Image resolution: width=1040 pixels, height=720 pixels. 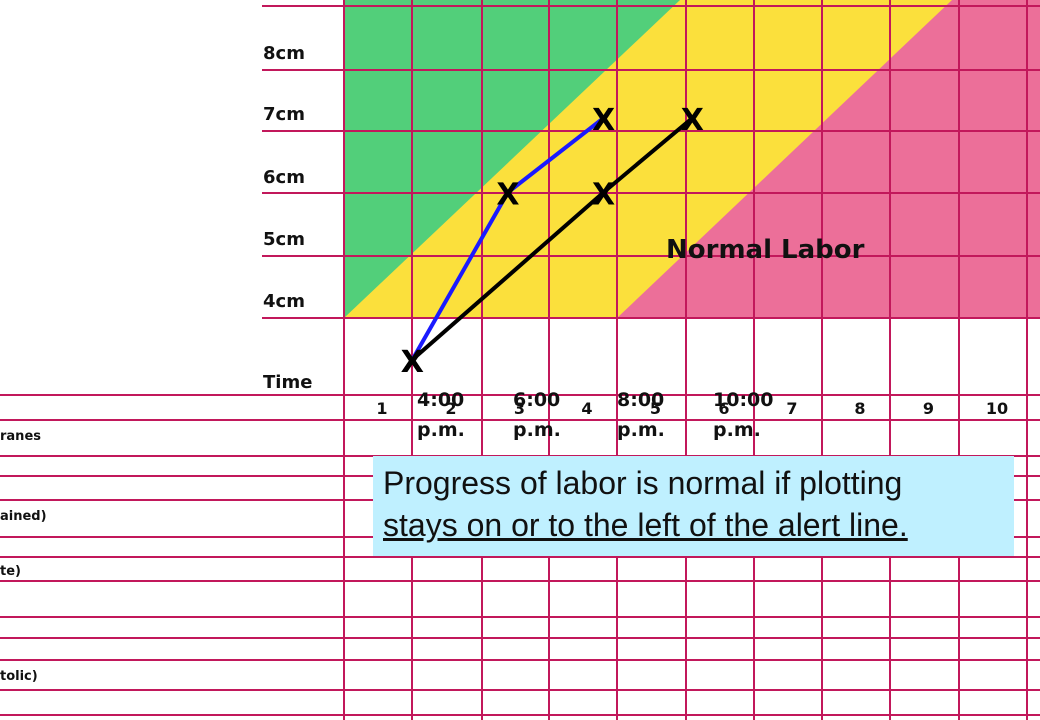 What do you see at coordinates (20, 436) in the screenshot?
I see `row-label: ranes` at bounding box center [20, 436].